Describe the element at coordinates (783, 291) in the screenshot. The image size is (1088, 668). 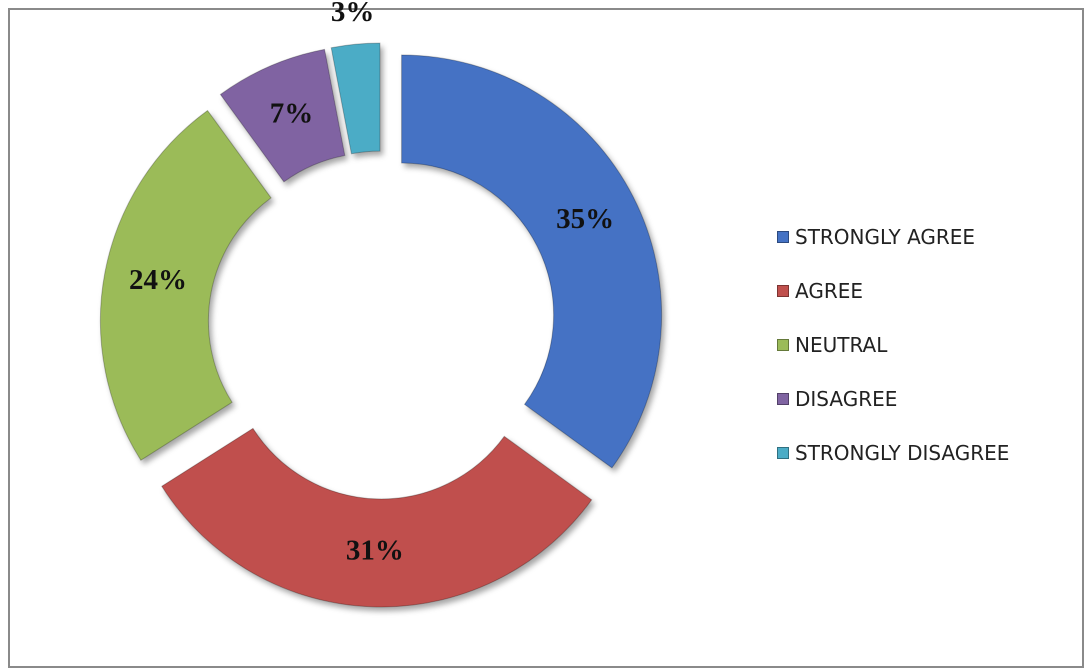
I see `legend-swatch-agree` at that location.